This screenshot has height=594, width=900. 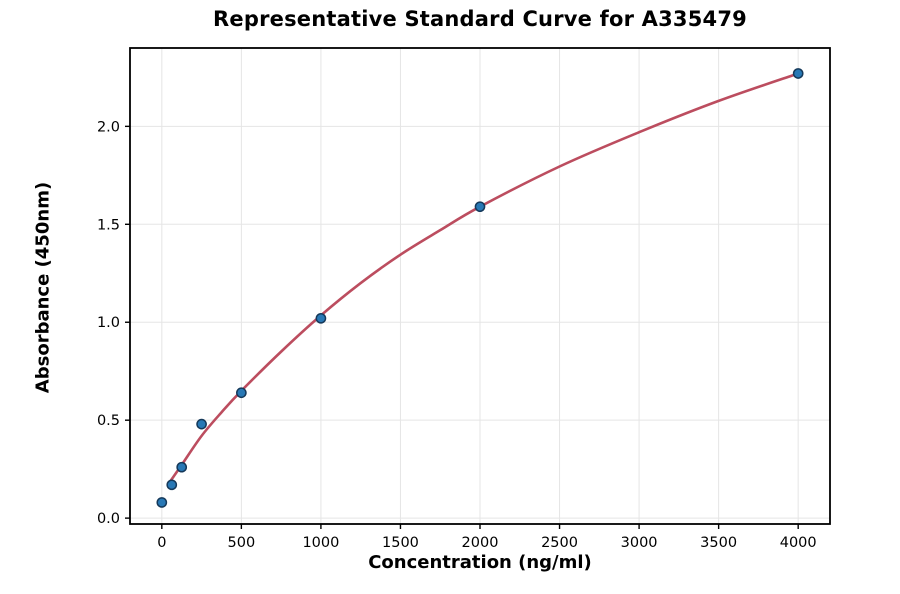 What do you see at coordinates (639, 543) in the screenshot?
I see `x-tick-label: 3000` at bounding box center [639, 543].